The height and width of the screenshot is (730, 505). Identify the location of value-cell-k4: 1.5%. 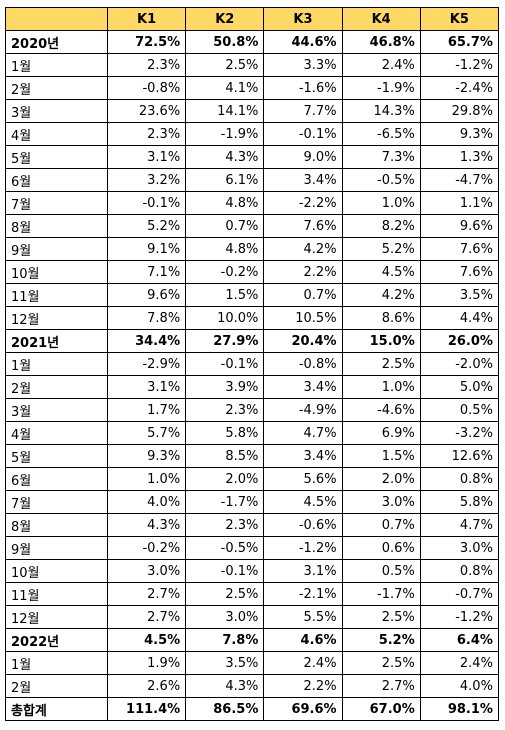
(381, 456).